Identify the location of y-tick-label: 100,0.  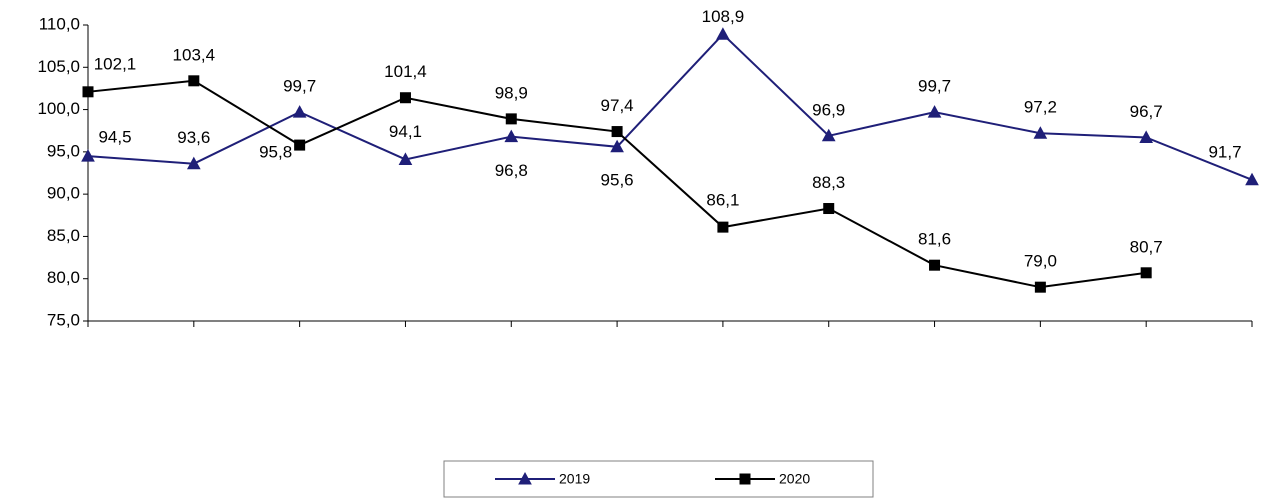
(58, 108).